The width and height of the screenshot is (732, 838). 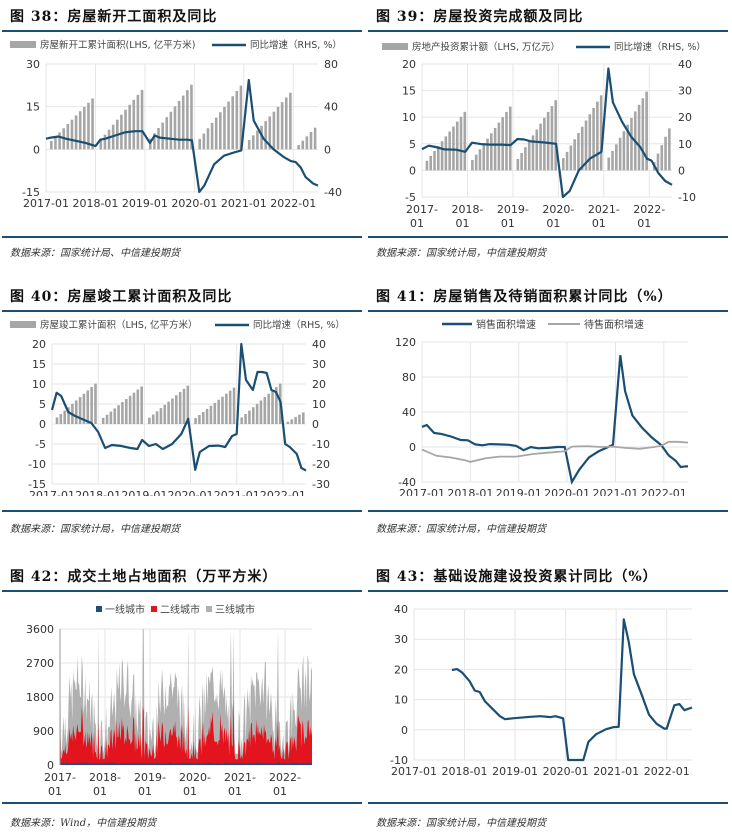 What do you see at coordinates (614, 324) in the screenshot?
I see `legend-label: 待售面积增速` at bounding box center [614, 324].